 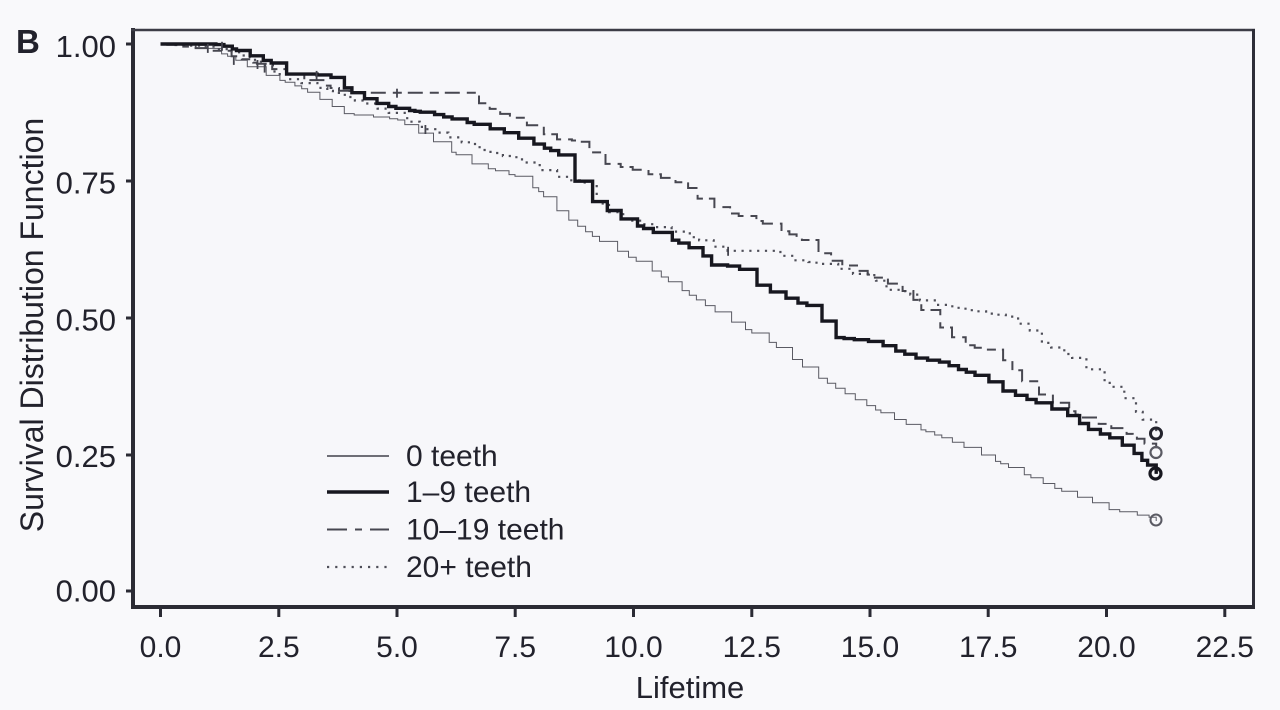 What do you see at coordinates (988, 647) in the screenshot?
I see `svg-text: 17.5` at bounding box center [988, 647].